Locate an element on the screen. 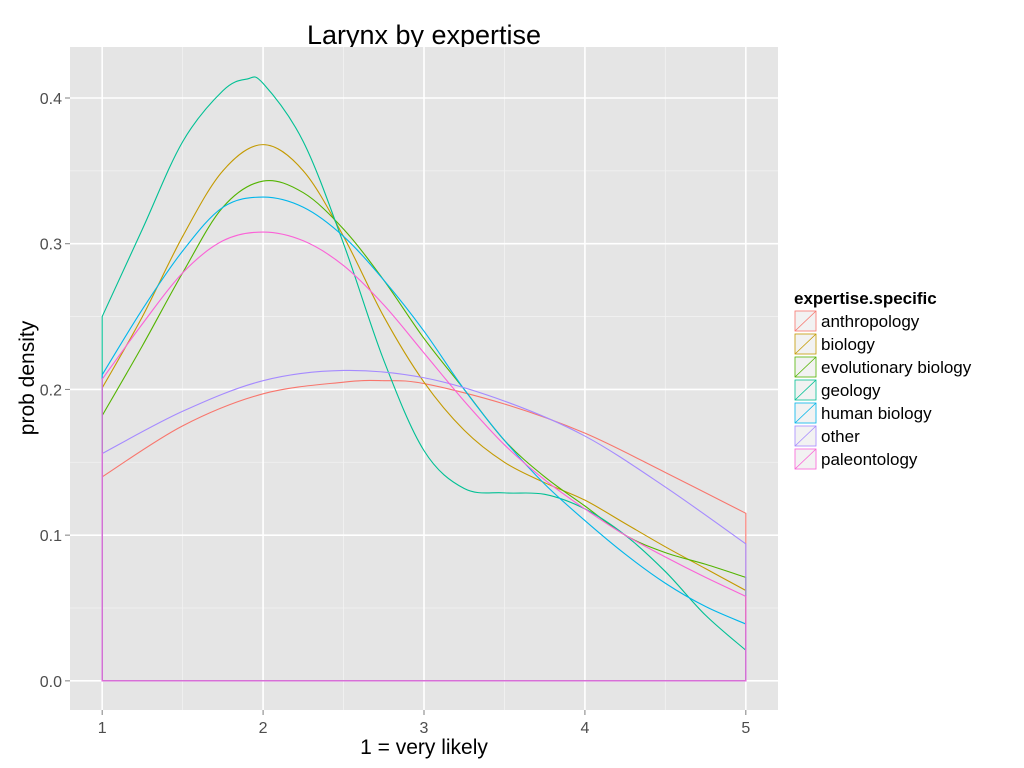 The image size is (1024, 768). y-tick-label: 0.3 is located at coordinates (51, 245).